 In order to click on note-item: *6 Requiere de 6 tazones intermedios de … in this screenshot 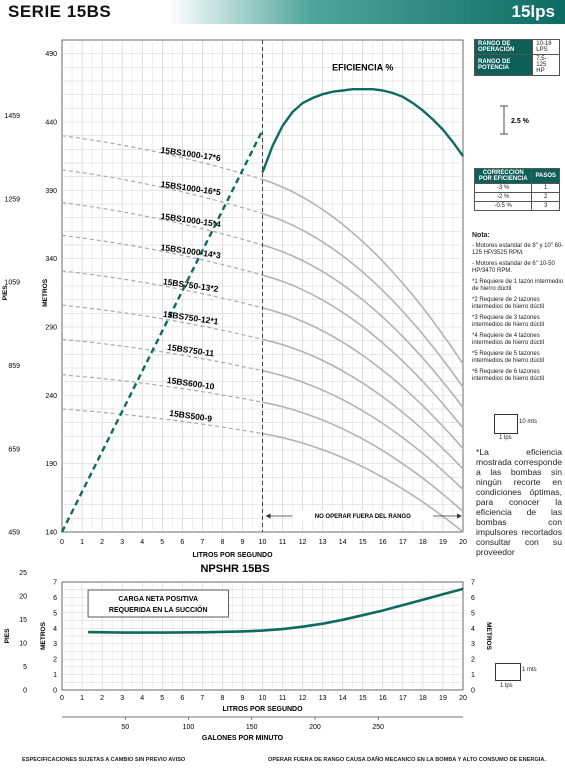, I will do `click(508, 375)`.